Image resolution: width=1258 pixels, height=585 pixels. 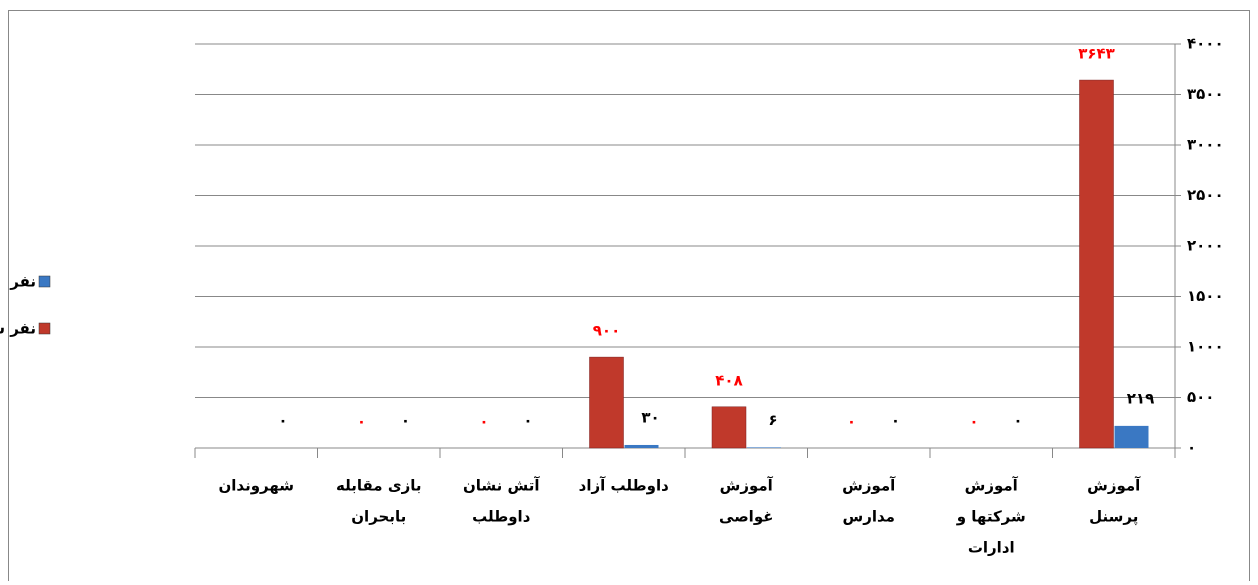 What do you see at coordinates (18, 329) in the screenshot?
I see `legend-label: نفر ساعت` at bounding box center [18, 329].